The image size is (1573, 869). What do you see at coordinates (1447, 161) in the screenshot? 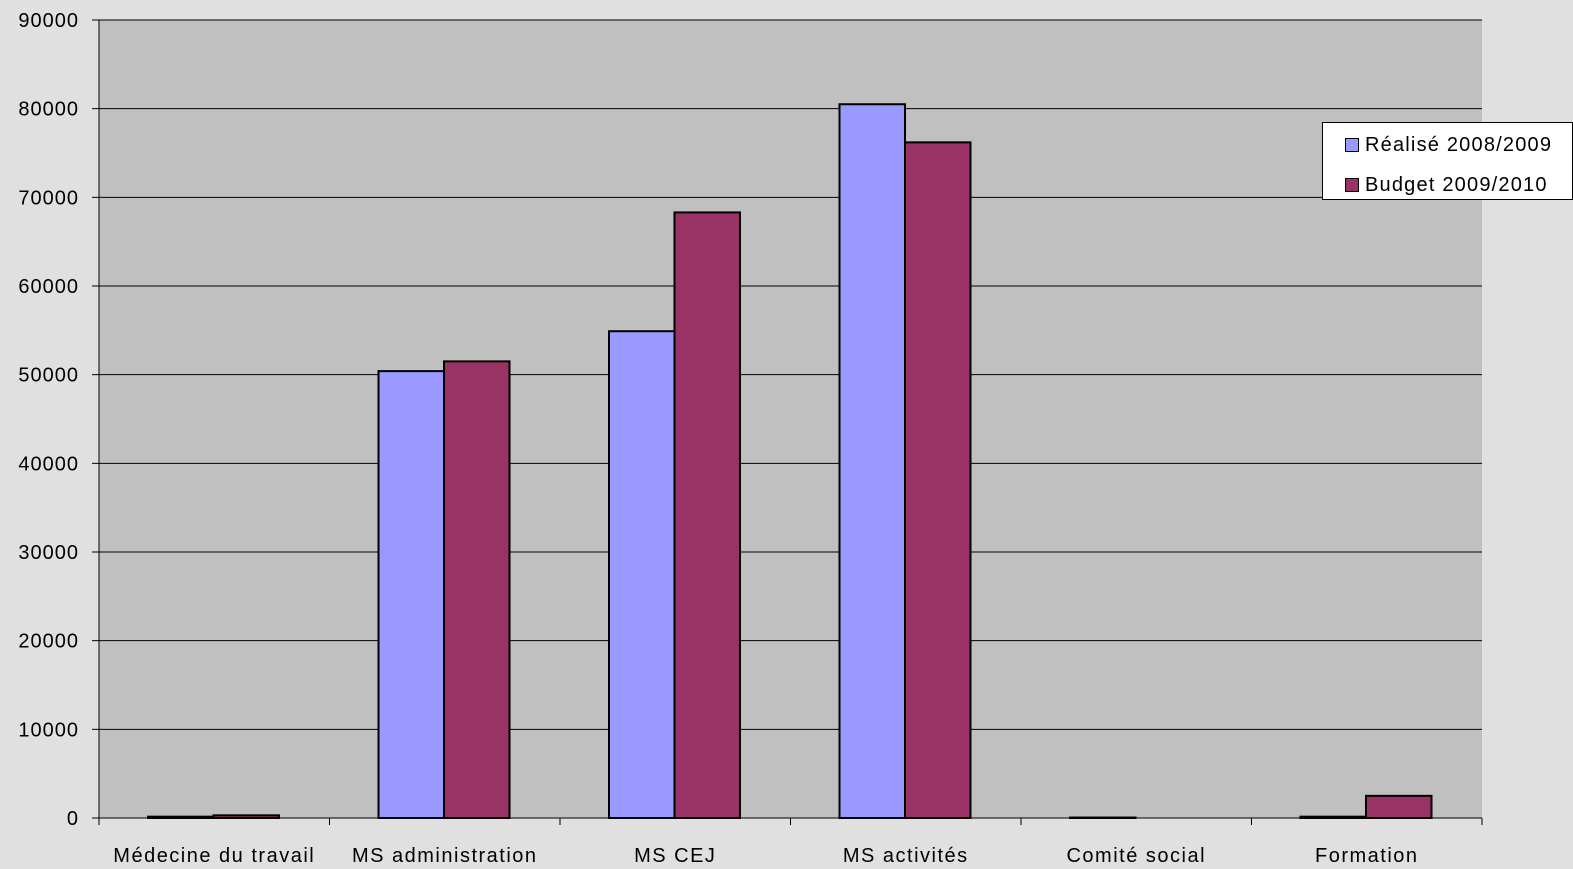
I see `legend: Réalisé 2008/2009 Budget 2009/2010` at bounding box center [1447, 161].